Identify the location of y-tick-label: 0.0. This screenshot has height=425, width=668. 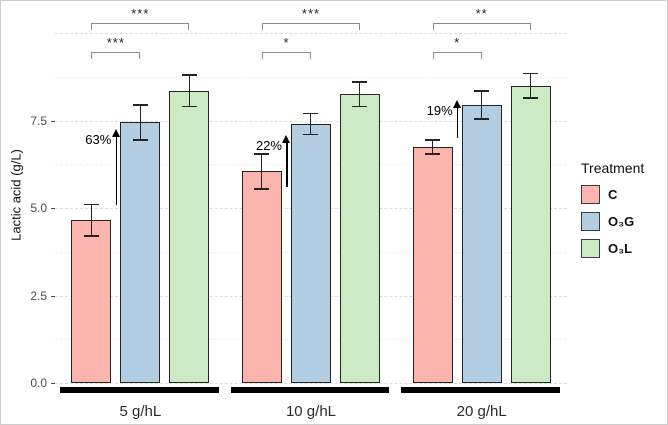
(38, 383).